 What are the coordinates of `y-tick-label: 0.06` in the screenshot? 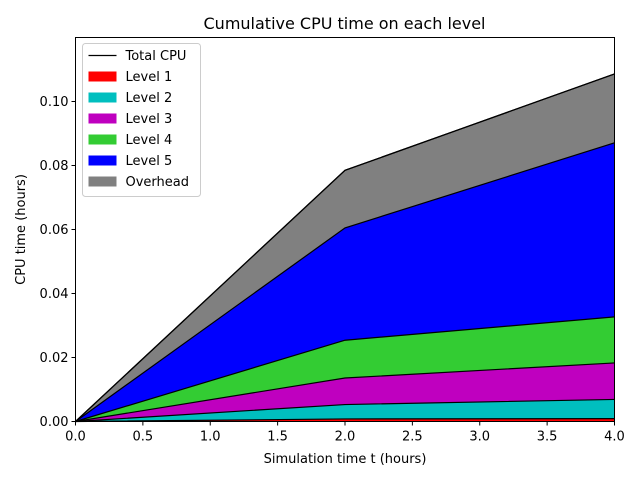 It's located at (54, 230).